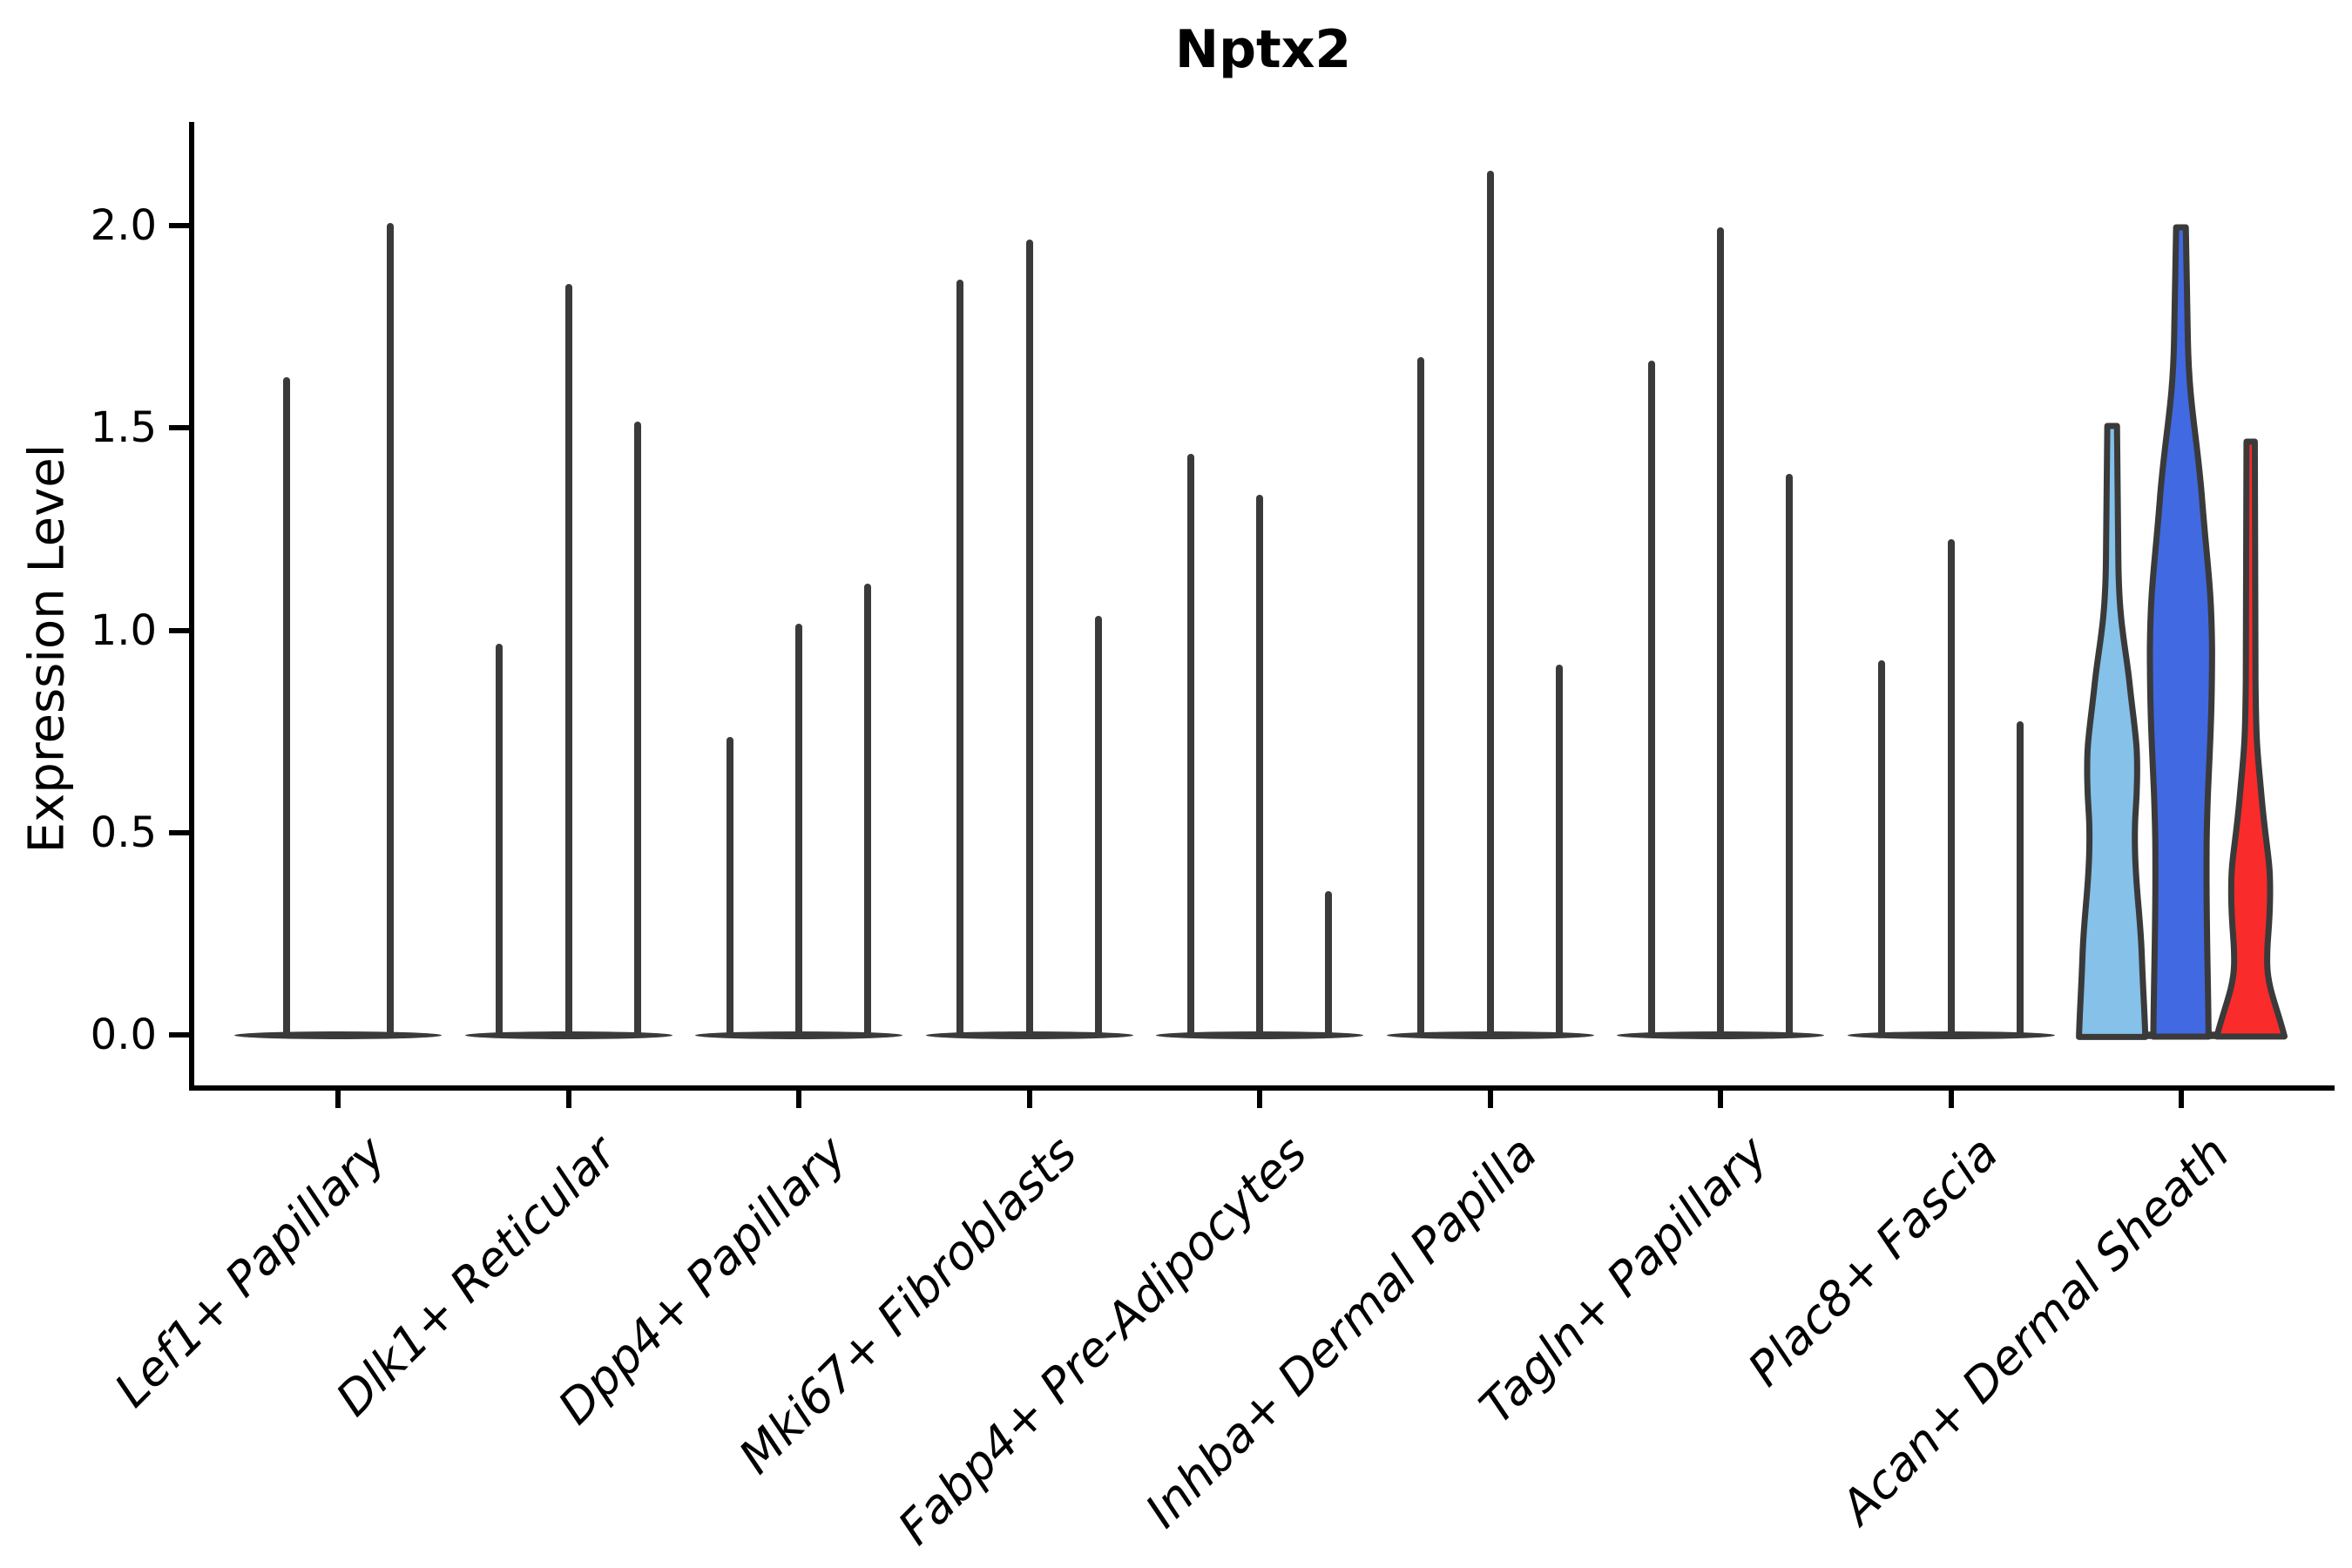 The width and height of the screenshot is (2352, 1568). I want to click on x-tick-label: Acan+ Dermal Sheath, so click(2034, 1330).